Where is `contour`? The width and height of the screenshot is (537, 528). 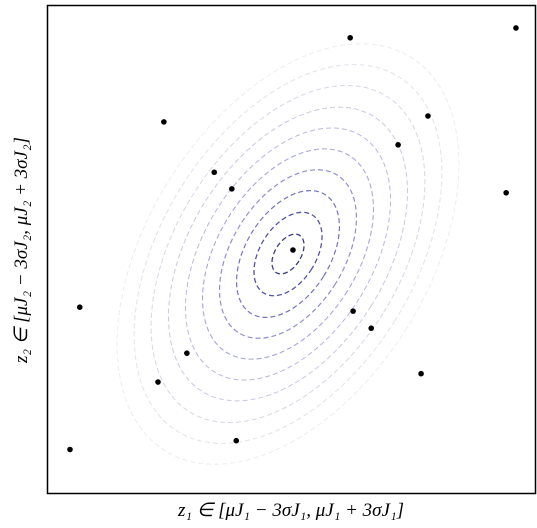
contour is located at coordinates (288, 254).